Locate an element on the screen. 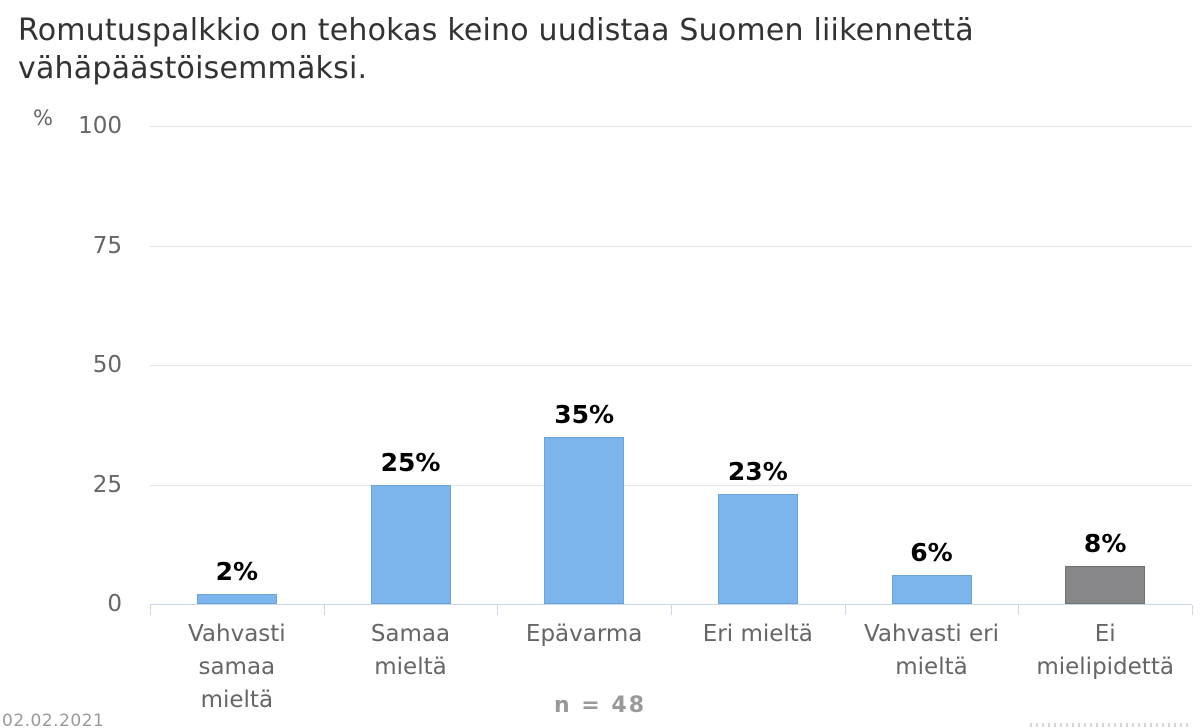  category-label-line: Ei is located at coordinates (1105, 634).